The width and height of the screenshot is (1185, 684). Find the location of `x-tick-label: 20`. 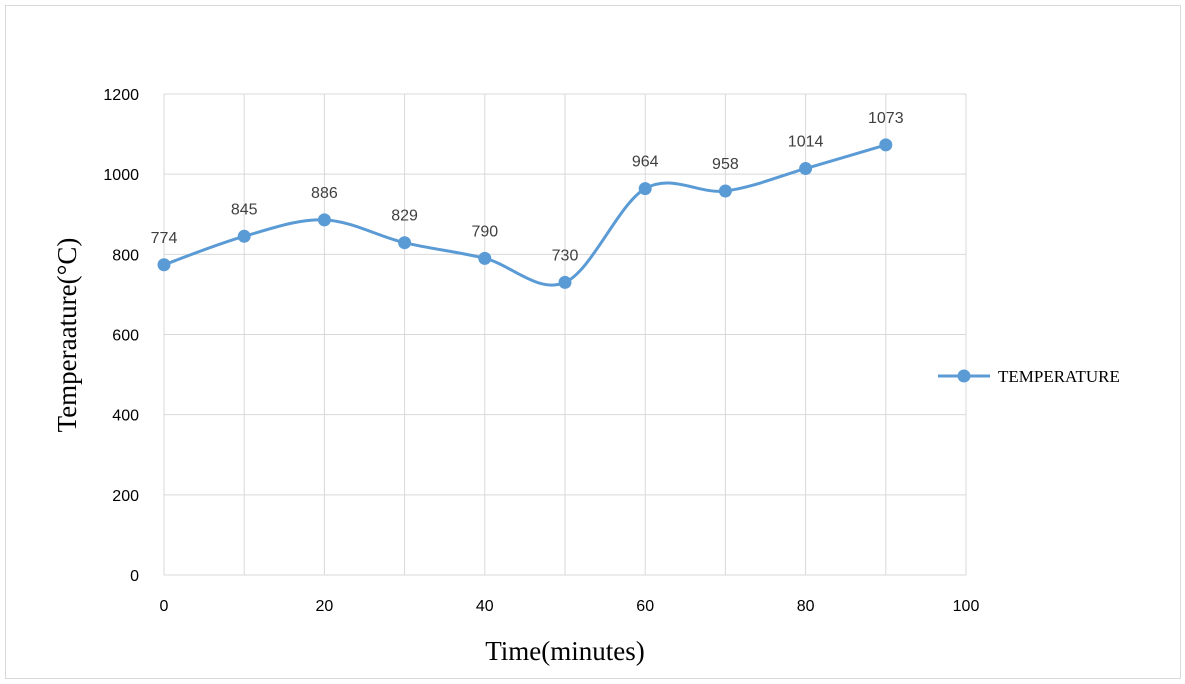

x-tick-label: 20 is located at coordinates (325, 606).